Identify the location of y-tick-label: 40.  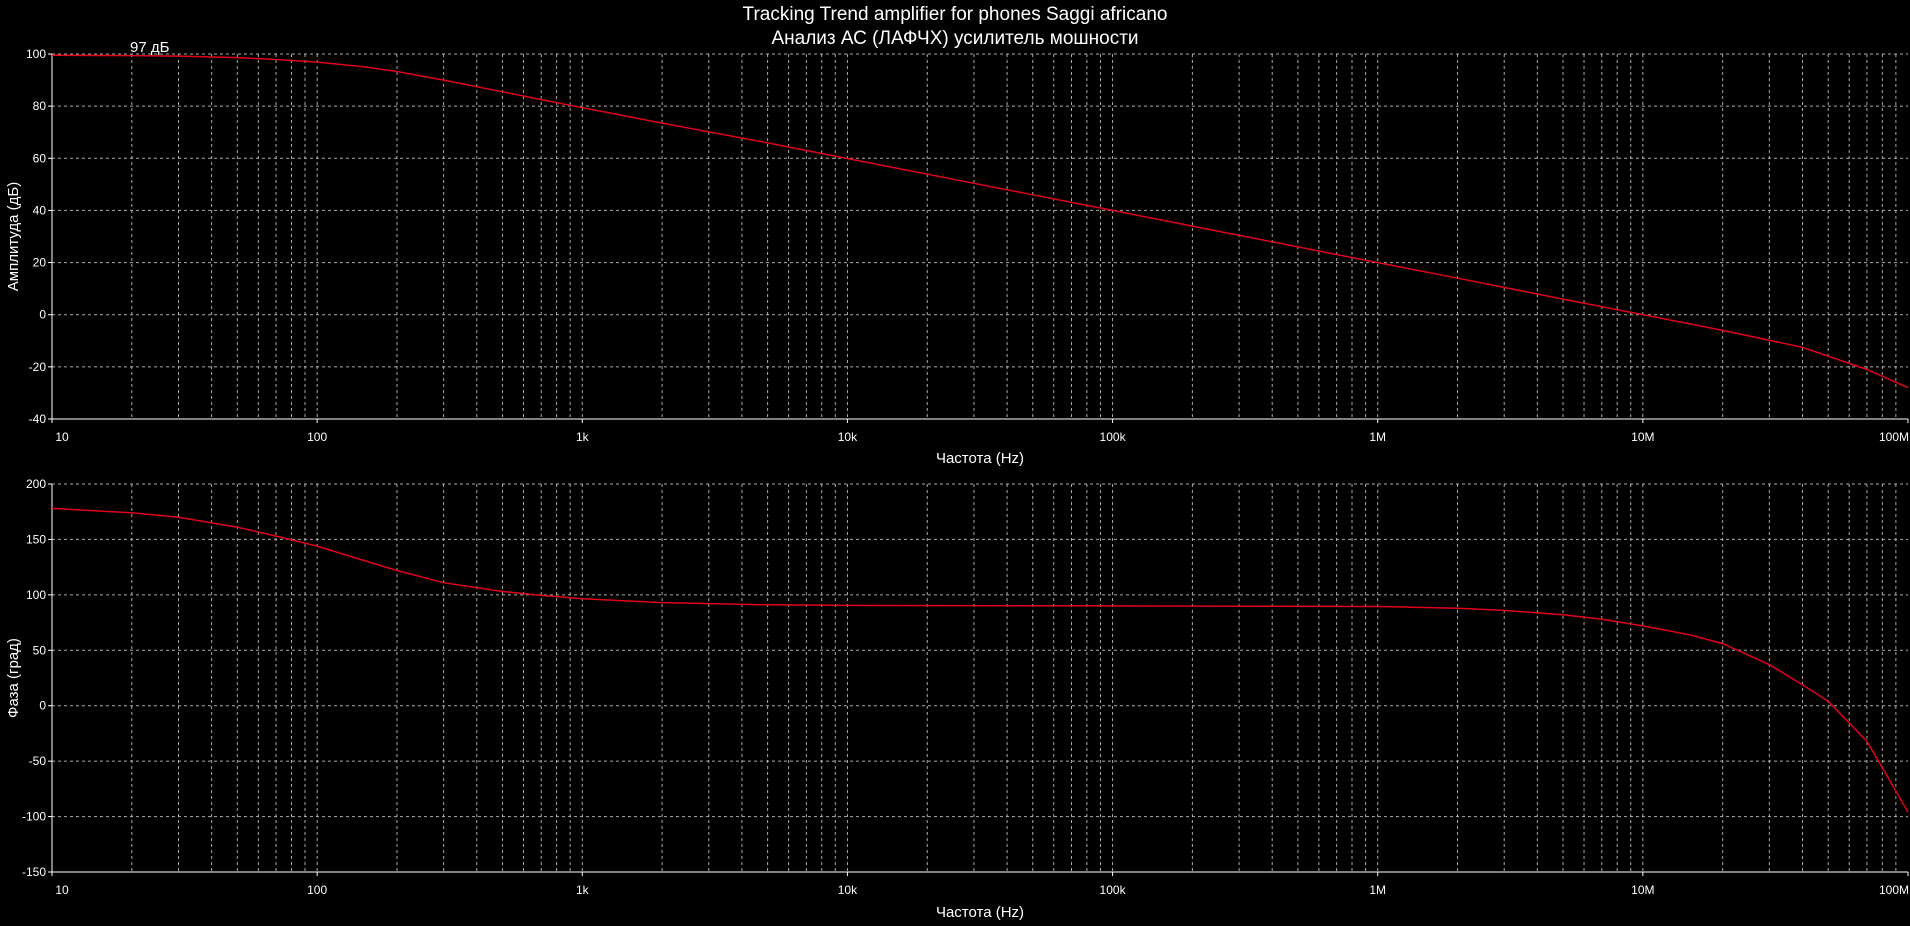
(40, 210).